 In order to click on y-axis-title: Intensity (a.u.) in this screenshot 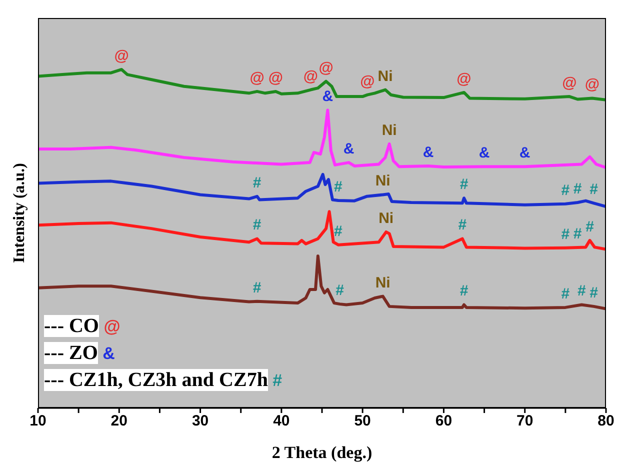, I will do `click(20, 213)`.